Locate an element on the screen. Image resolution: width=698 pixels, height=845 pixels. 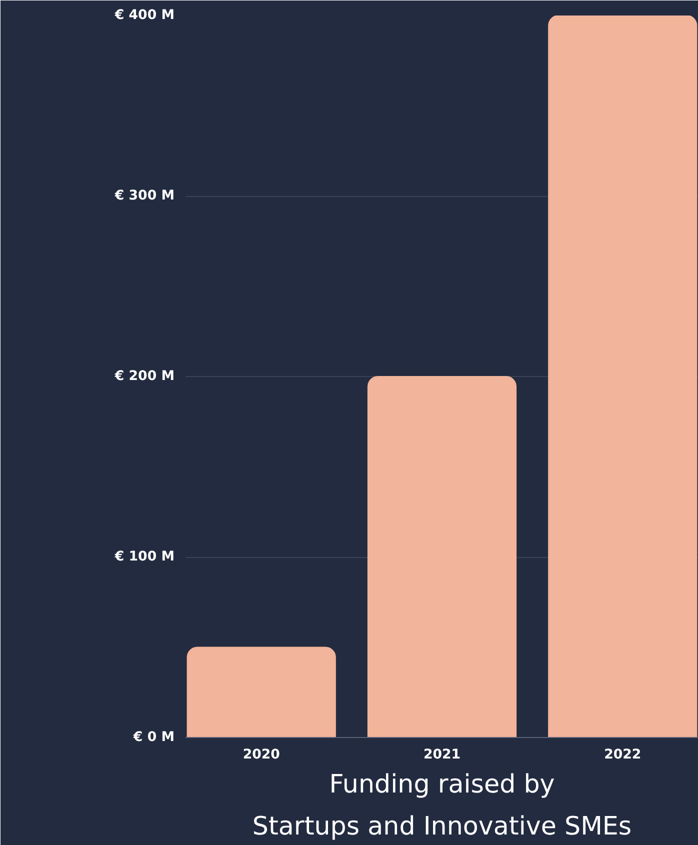
x-tick-label: 2022 is located at coordinates (623, 755).